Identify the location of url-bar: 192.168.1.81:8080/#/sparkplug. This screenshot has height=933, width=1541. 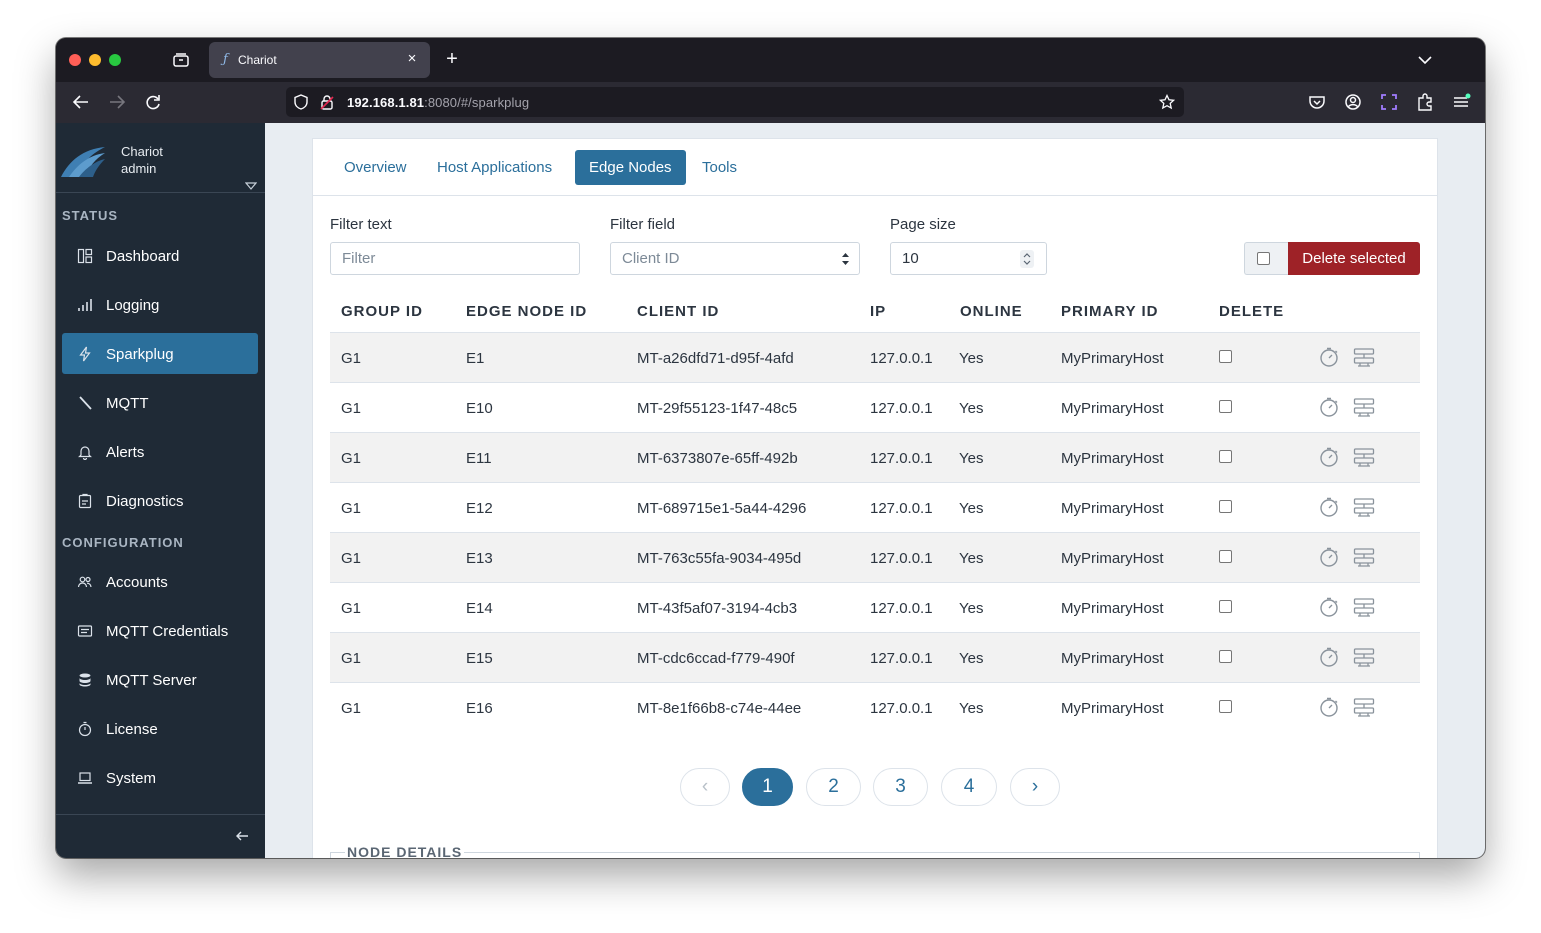
(735, 102).